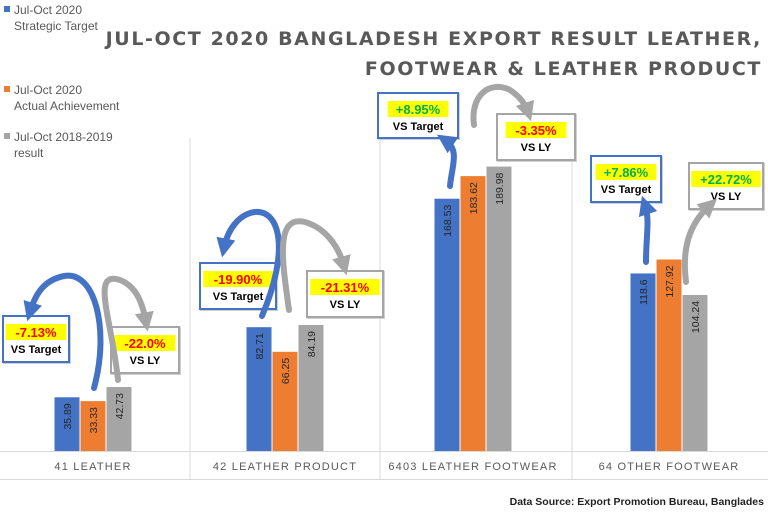 This screenshot has height=512, width=768. I want to click on legend-label-last-year-2: result, so click(29, 153).